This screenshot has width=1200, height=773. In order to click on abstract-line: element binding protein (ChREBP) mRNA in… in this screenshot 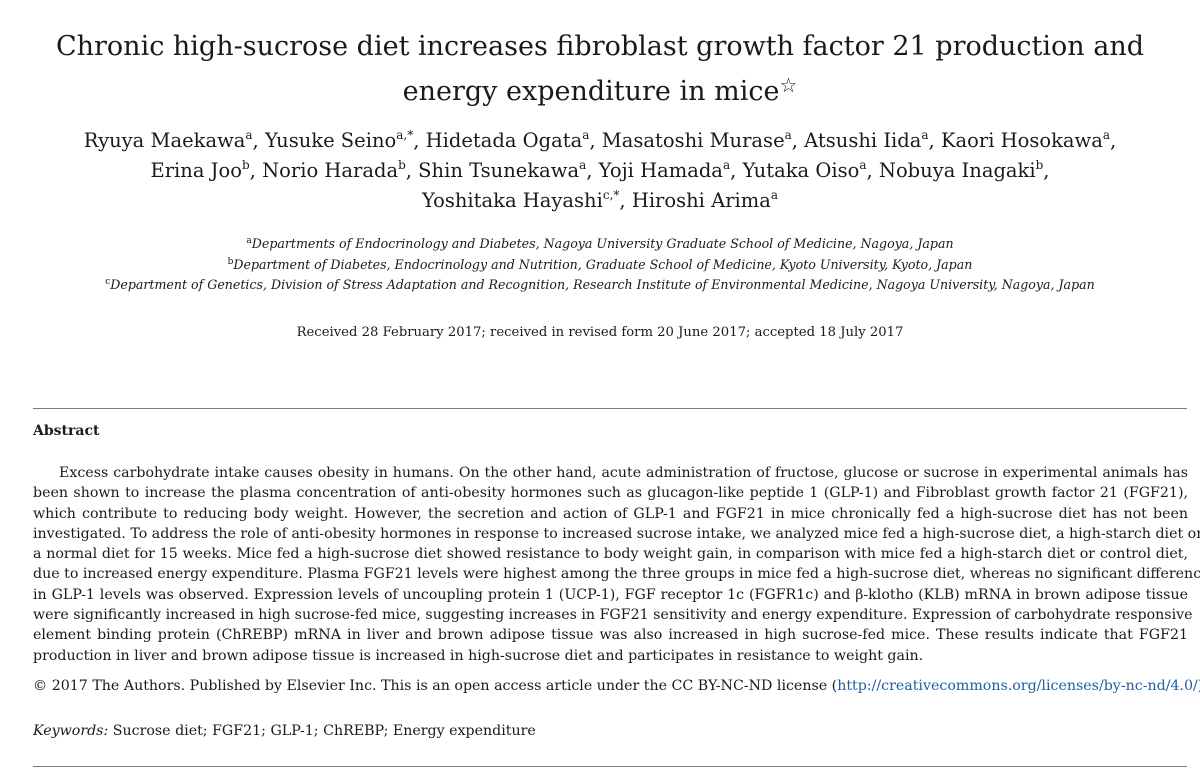, I will do `click(610, 635)`.